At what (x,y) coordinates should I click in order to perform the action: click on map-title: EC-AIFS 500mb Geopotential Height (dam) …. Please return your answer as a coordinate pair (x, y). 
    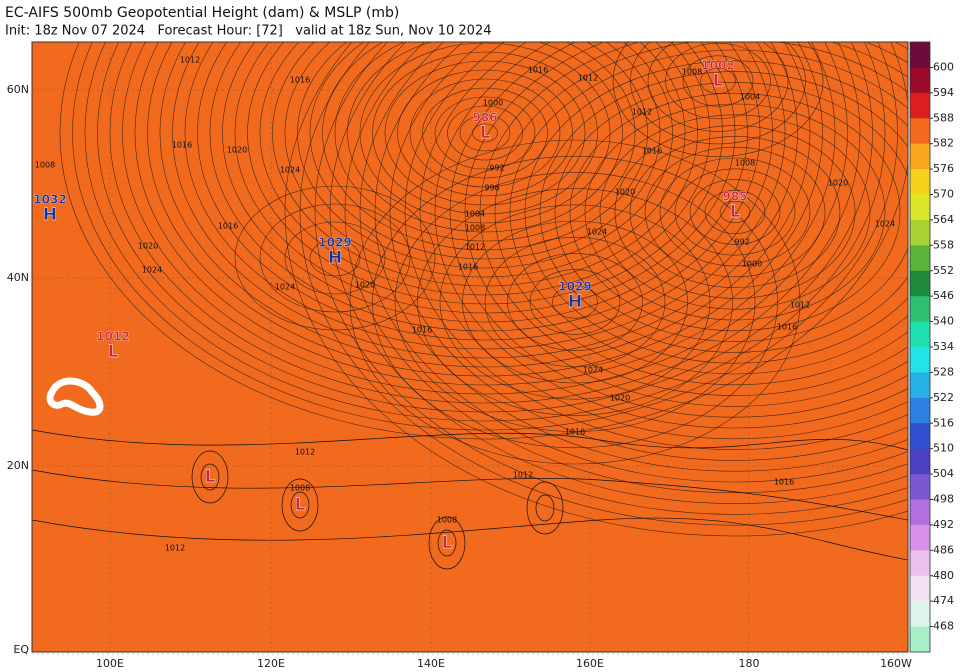
    Looking at the image, I should click on (202, 13).